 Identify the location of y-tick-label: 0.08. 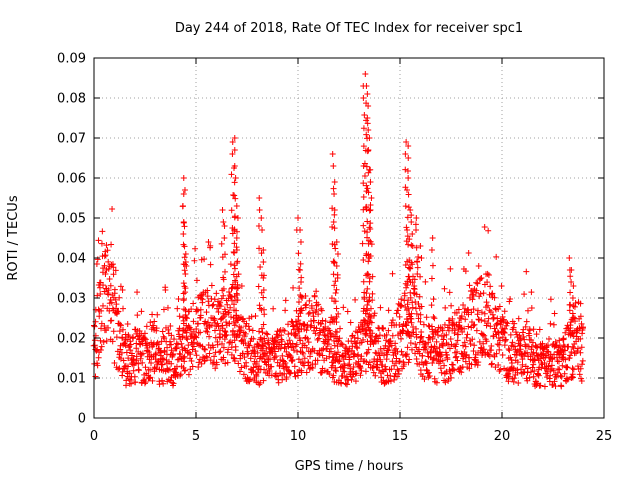
(71, 99).